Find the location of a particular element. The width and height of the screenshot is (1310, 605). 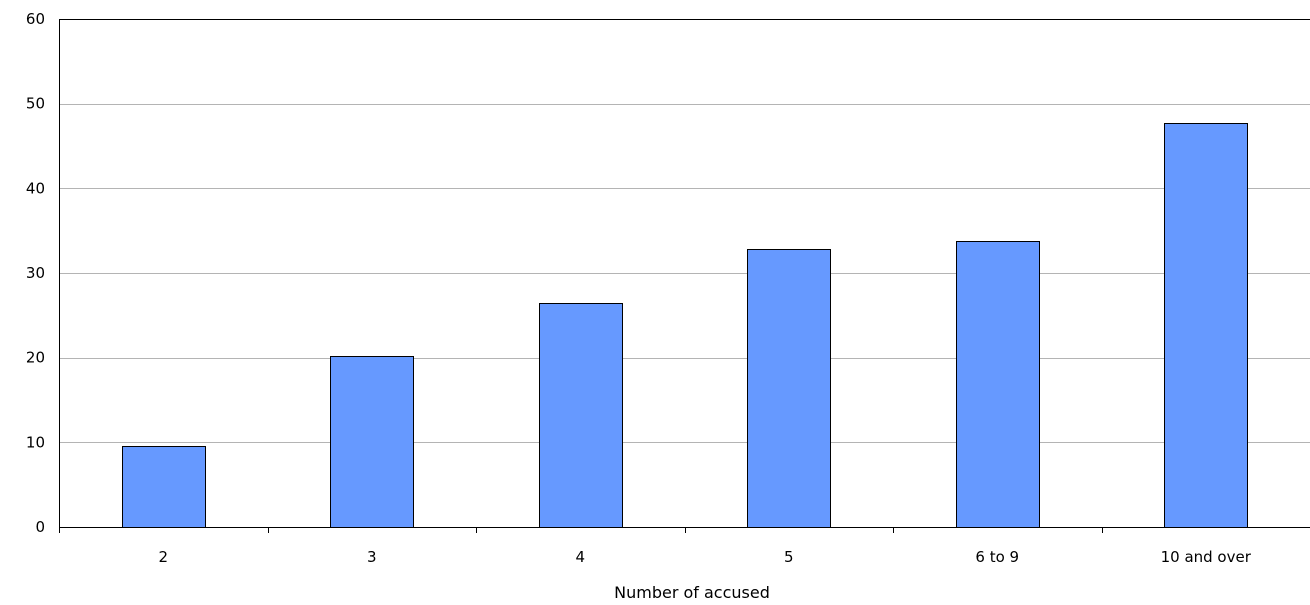

x-tick-labels: 2 3 4 5 6 to 9 10 and over is located at coordinates (704, 557).